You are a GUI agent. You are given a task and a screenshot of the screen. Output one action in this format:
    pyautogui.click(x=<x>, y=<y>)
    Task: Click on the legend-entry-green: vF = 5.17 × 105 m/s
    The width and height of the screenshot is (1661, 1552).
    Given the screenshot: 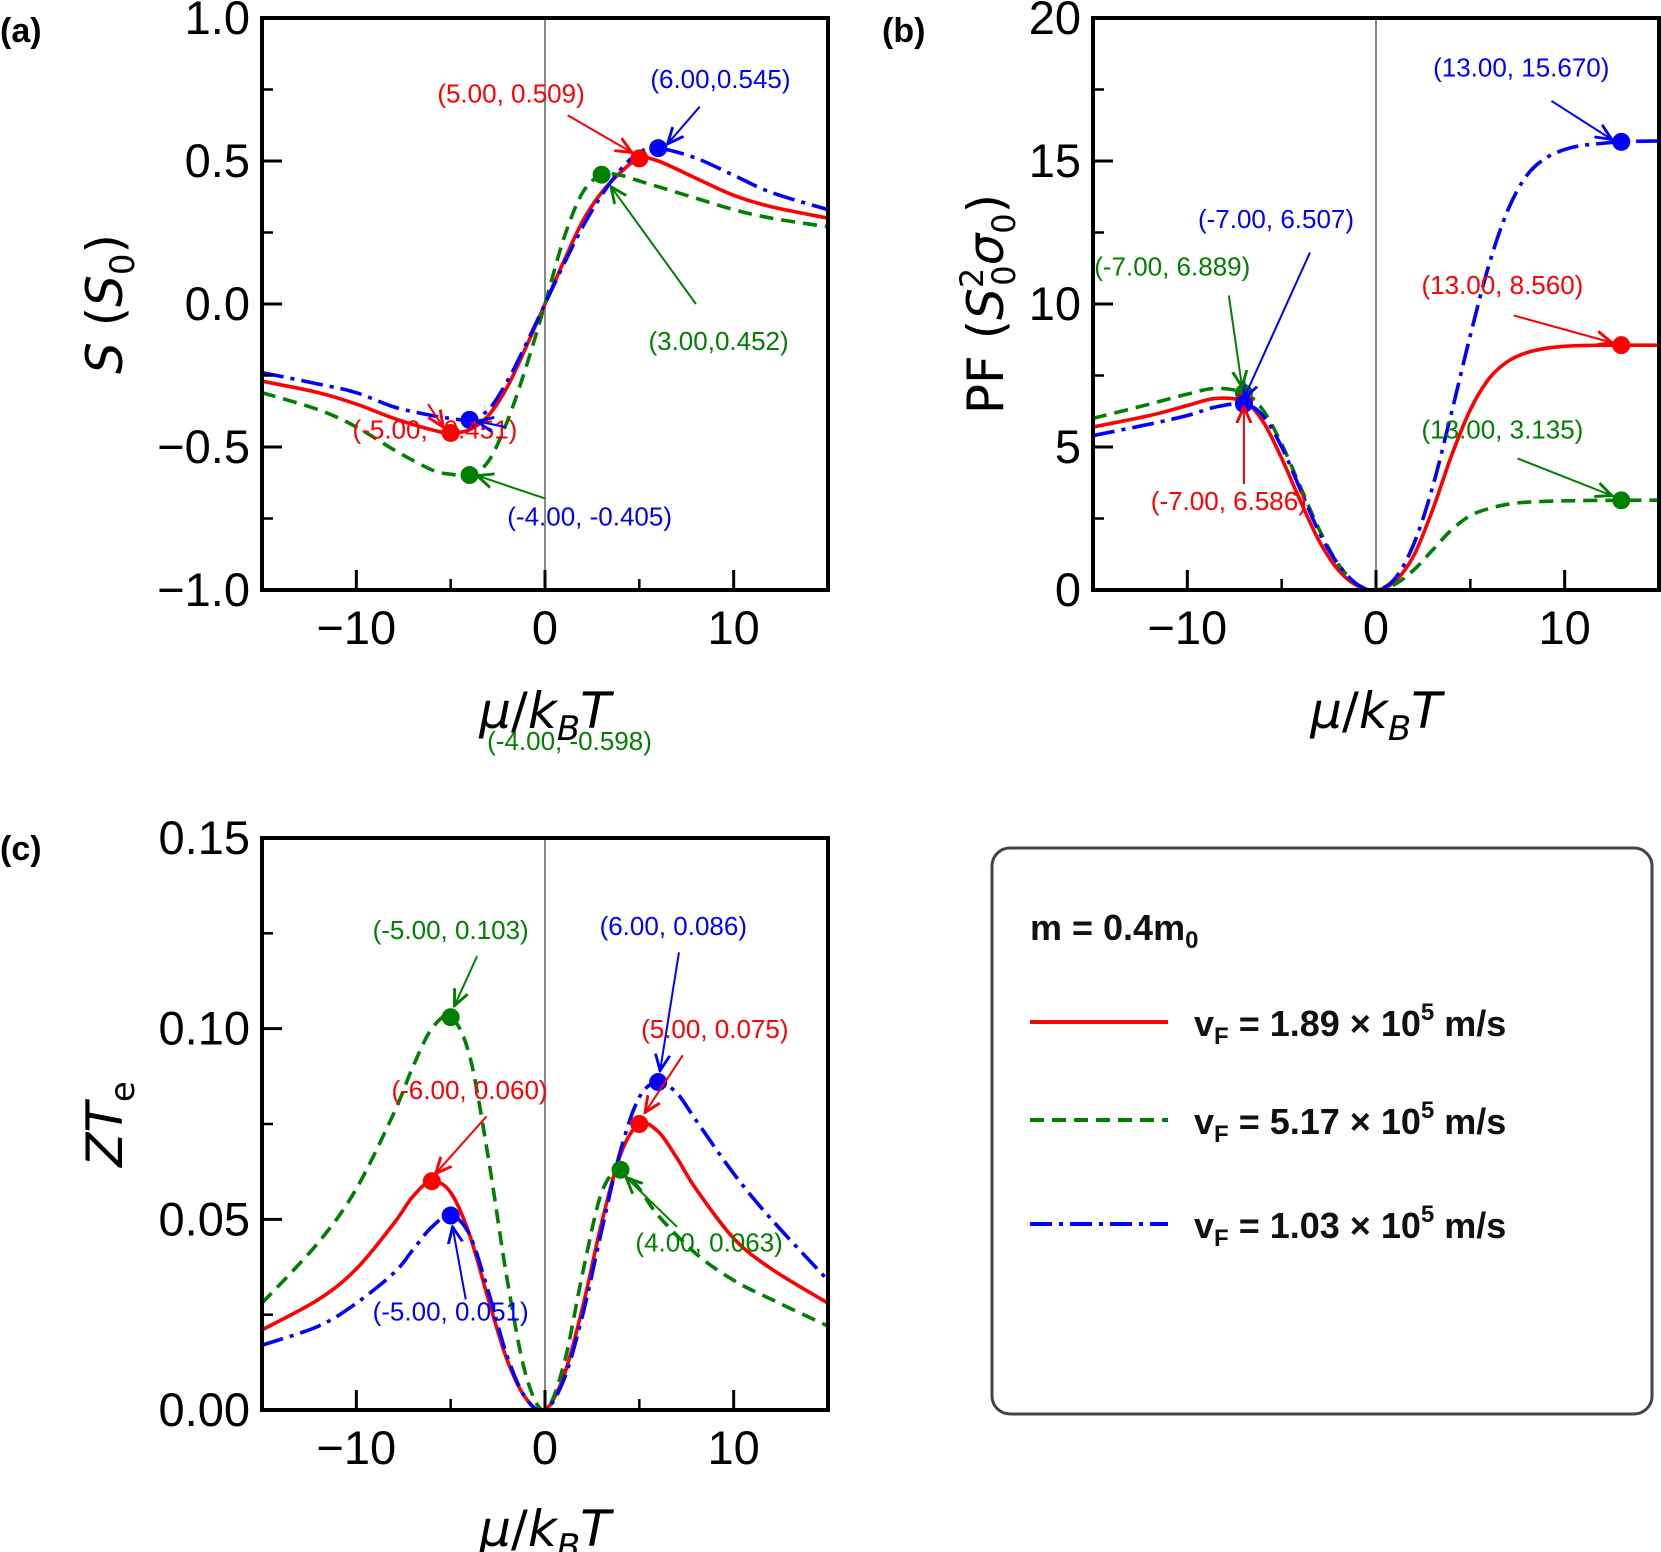 What is the action you would take?
    pyautogui.click(x=1350, y=1122)
    